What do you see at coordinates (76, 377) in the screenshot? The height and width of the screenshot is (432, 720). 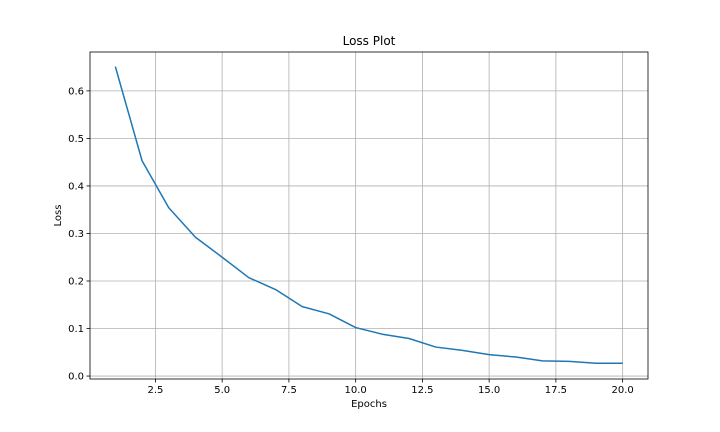 I see `y-tick-label: 0.0` at bounding box center [76, 377].